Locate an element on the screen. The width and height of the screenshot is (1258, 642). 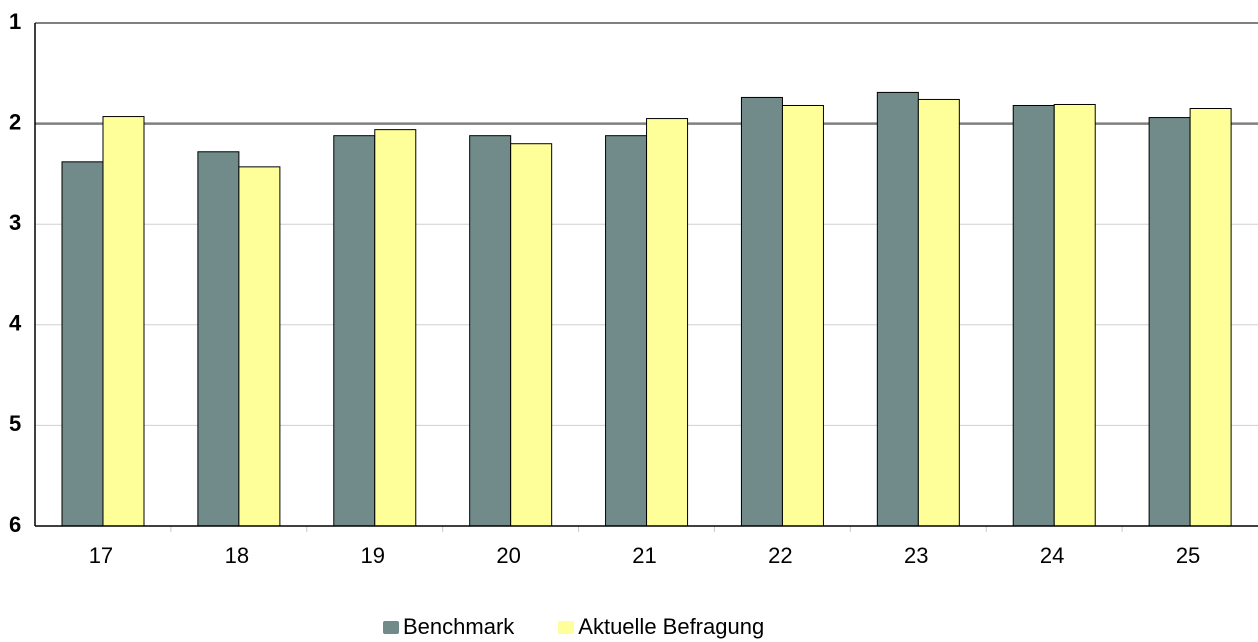
x-tick-label: 21 is located at coordinates (644, 555).